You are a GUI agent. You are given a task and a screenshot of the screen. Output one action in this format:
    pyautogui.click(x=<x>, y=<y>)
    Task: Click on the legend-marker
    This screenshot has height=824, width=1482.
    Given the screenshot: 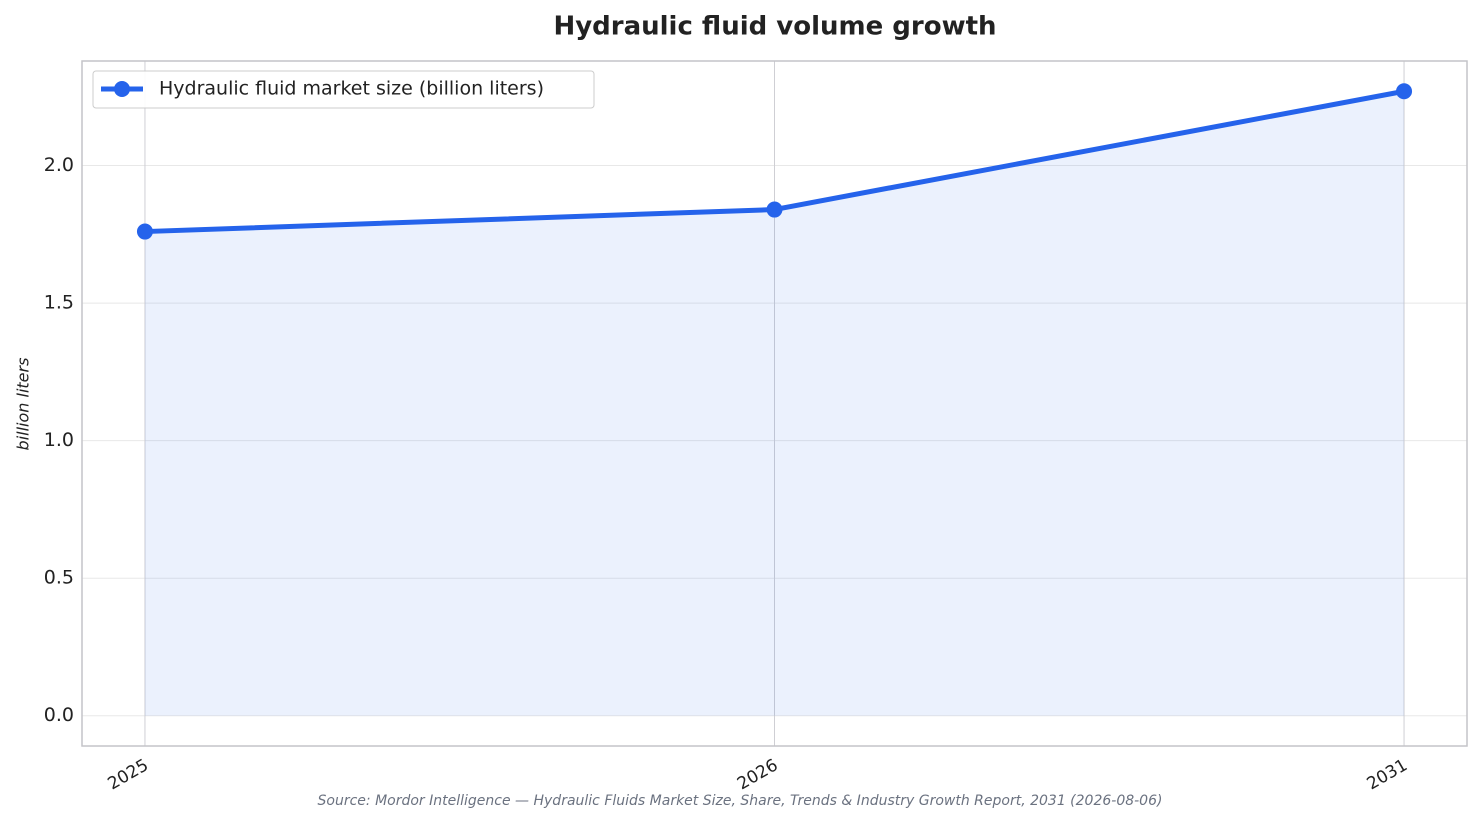 What is the action you would take?
    pyautogui.click(x=122, y=89)
    